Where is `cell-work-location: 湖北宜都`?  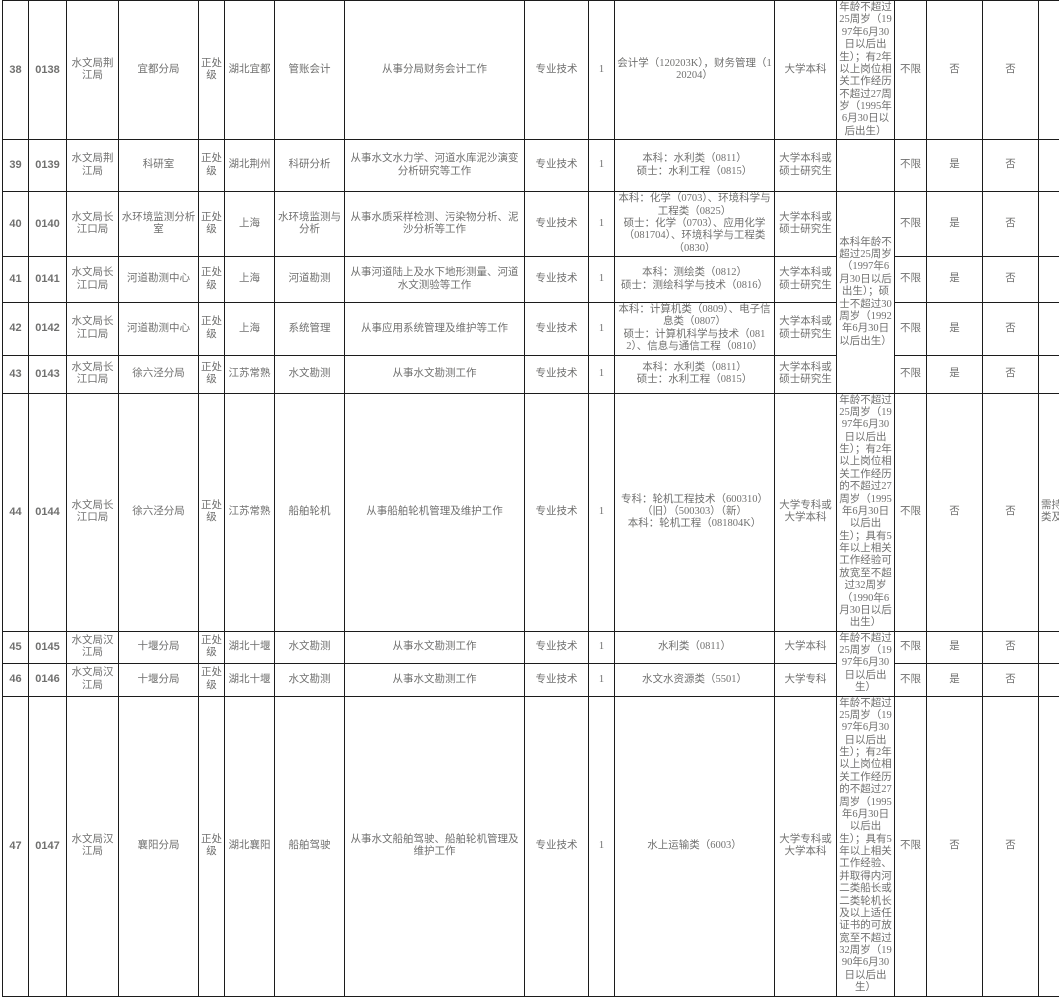
cell-work-location: 湖北宜都 is located at coordinates (250, 70).